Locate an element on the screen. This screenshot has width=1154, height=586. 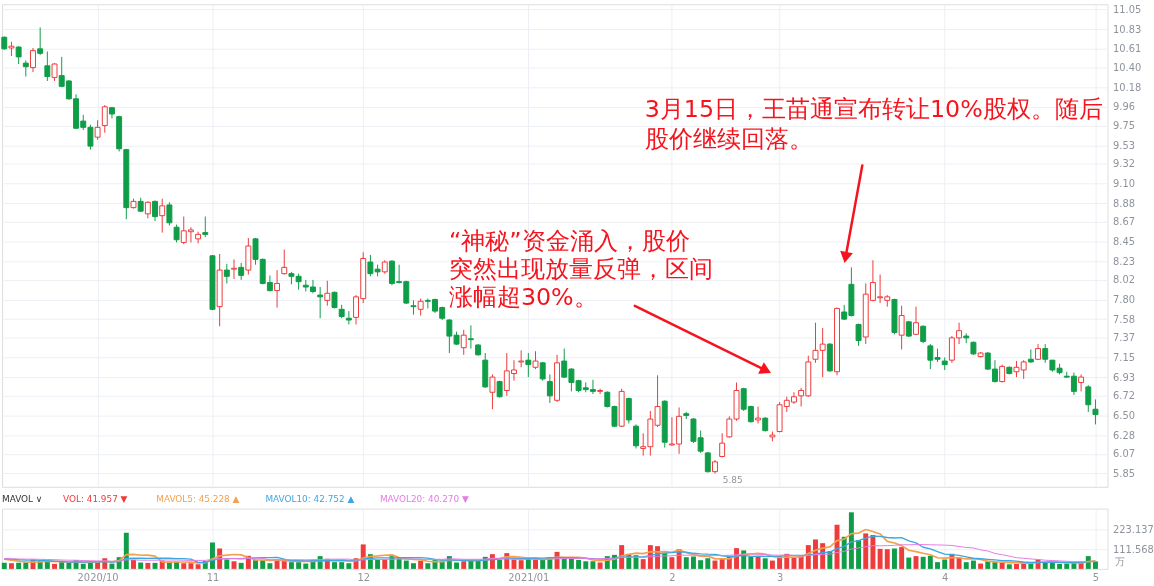
y-tick-label: 6.72 is located at coordinates (1123, 396).